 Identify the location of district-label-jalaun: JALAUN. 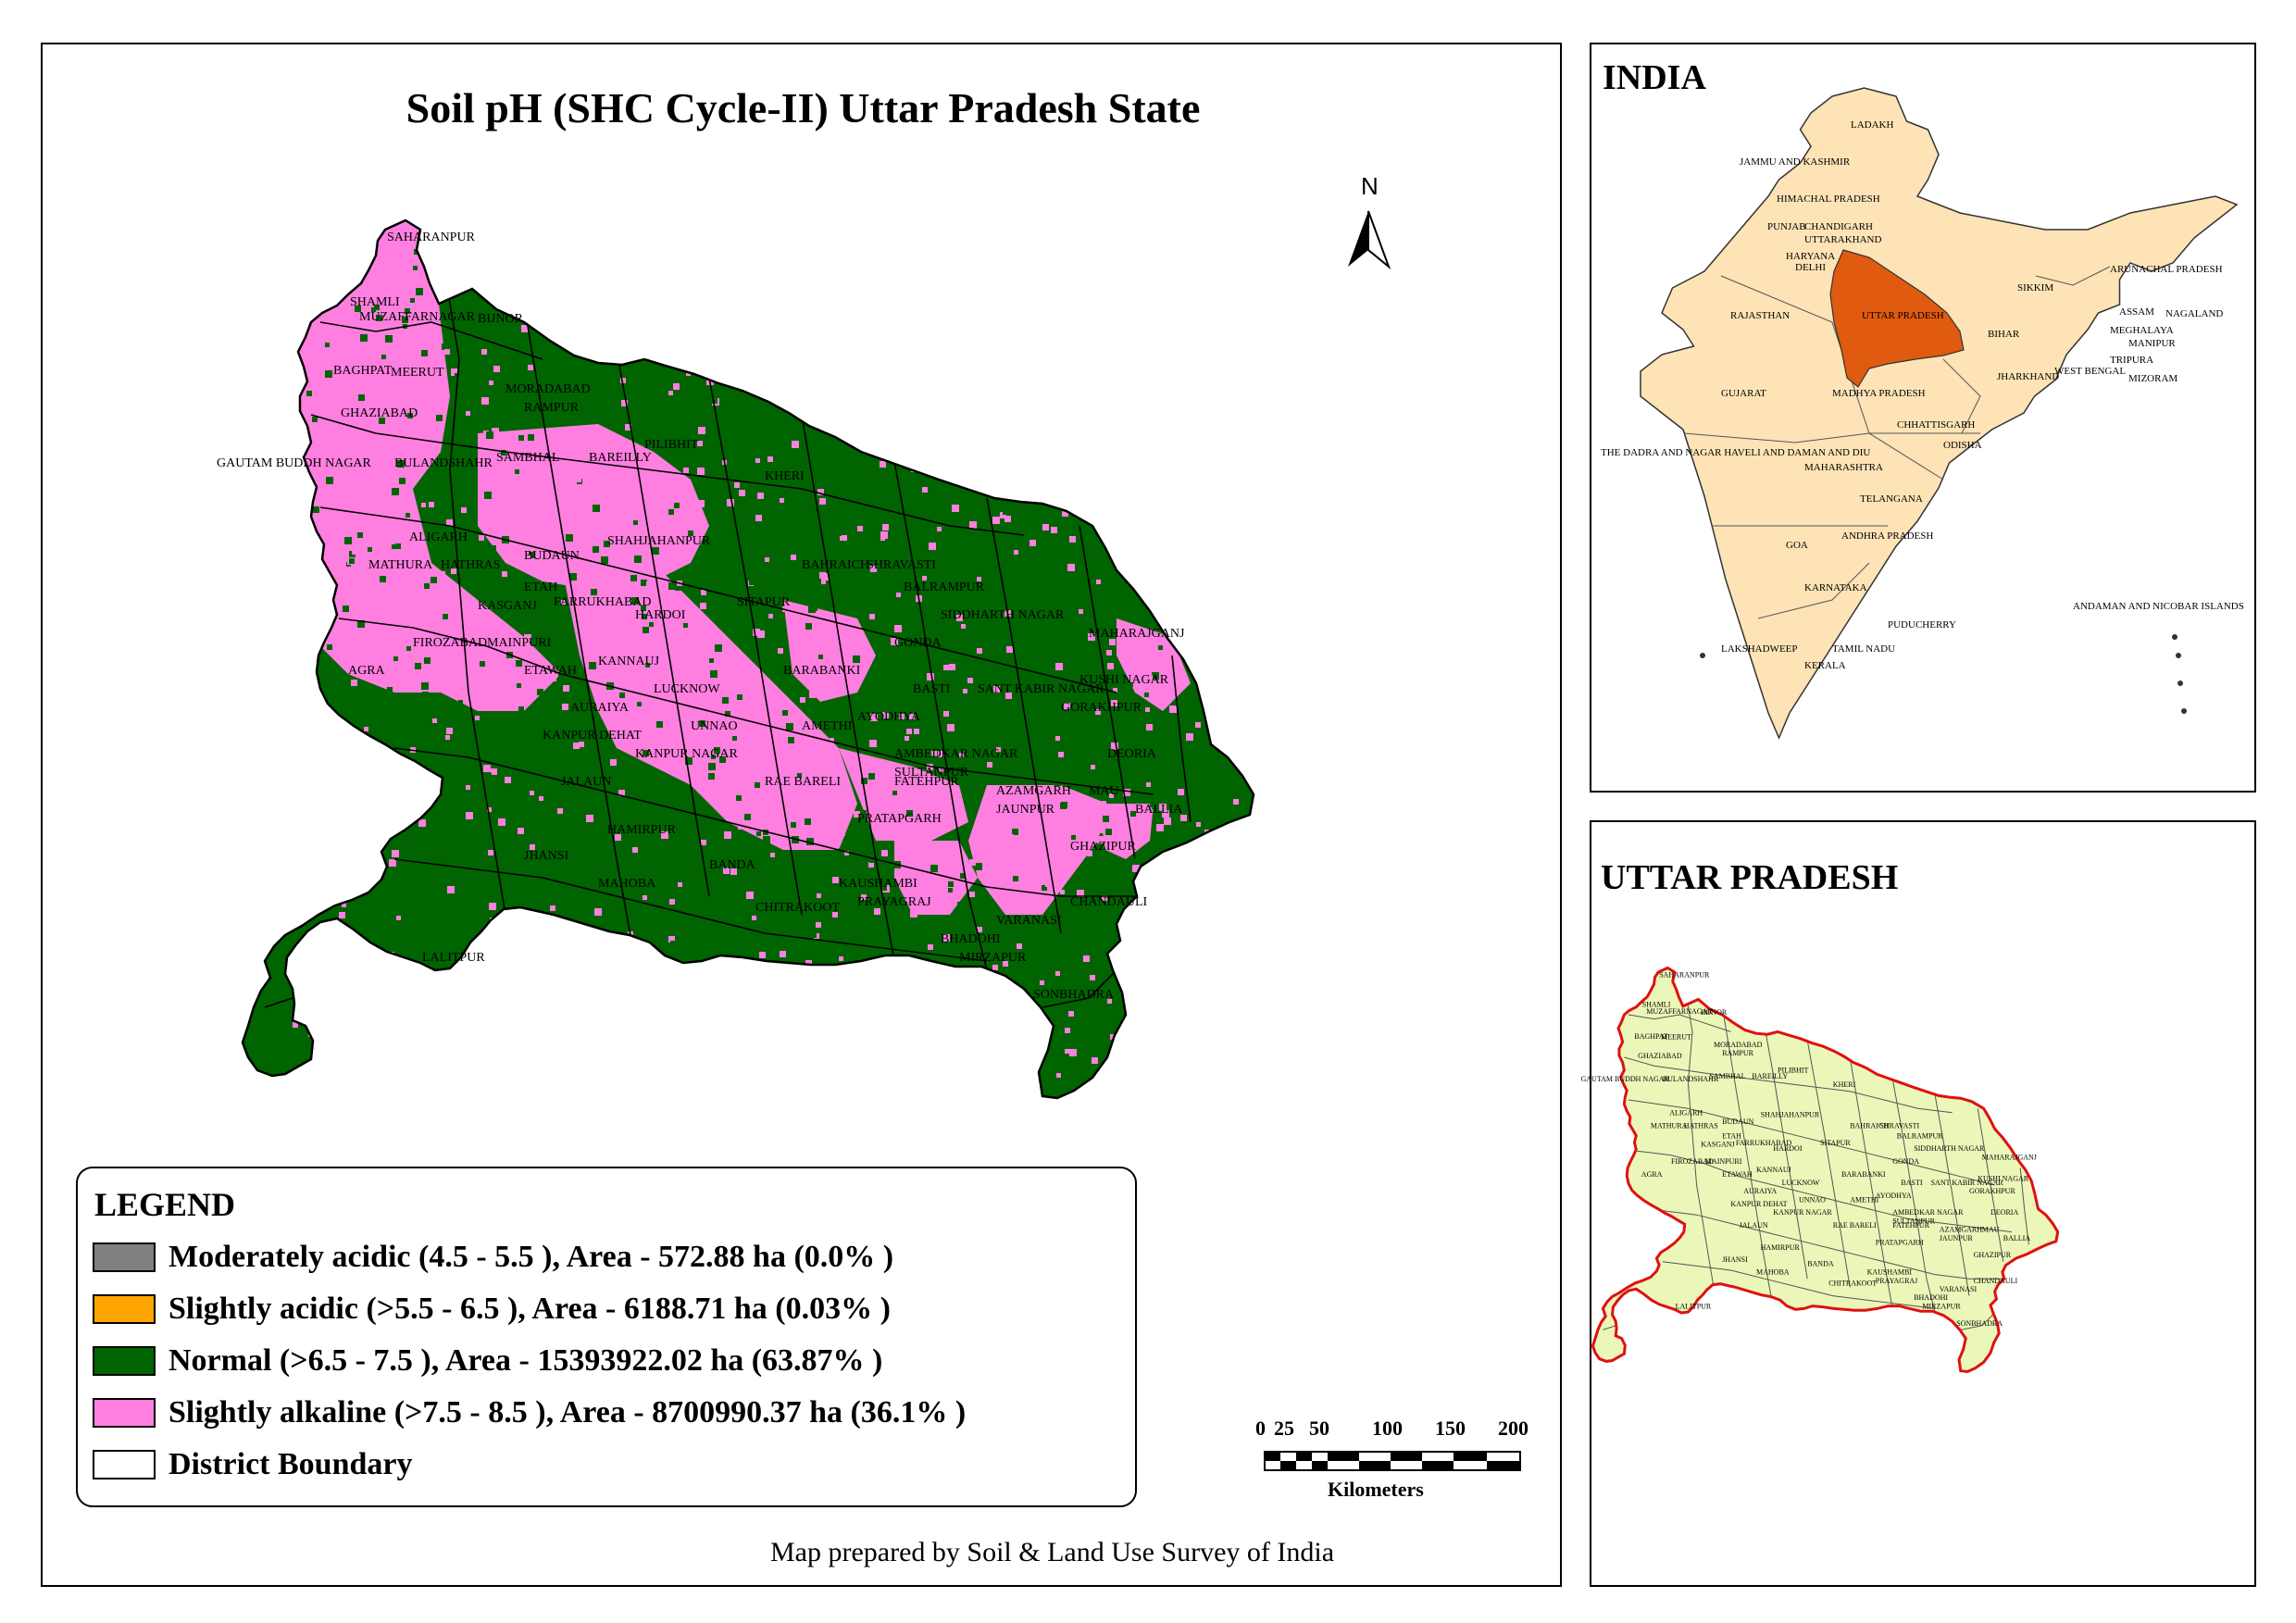
(586, 782).